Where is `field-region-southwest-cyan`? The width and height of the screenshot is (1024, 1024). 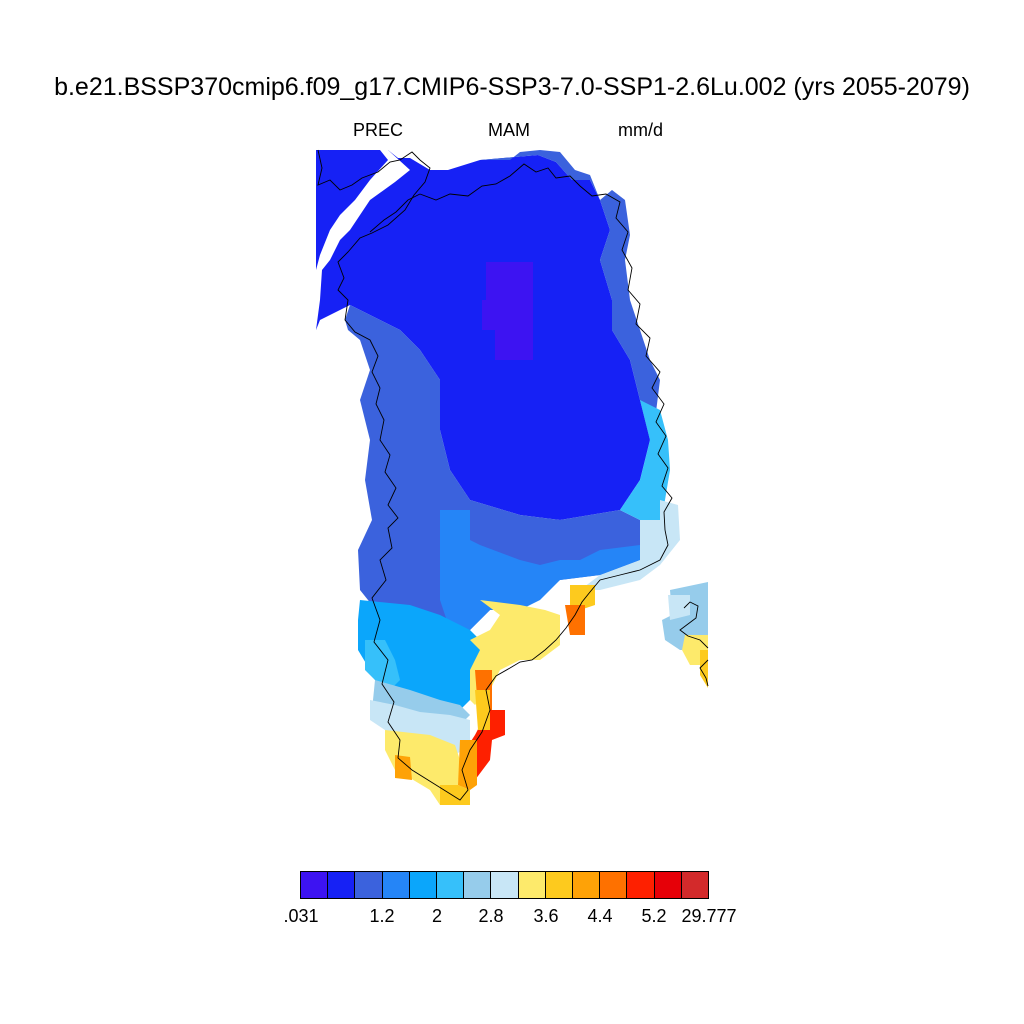
field-region-southwest-cyan is located at coordinates (382, 665).